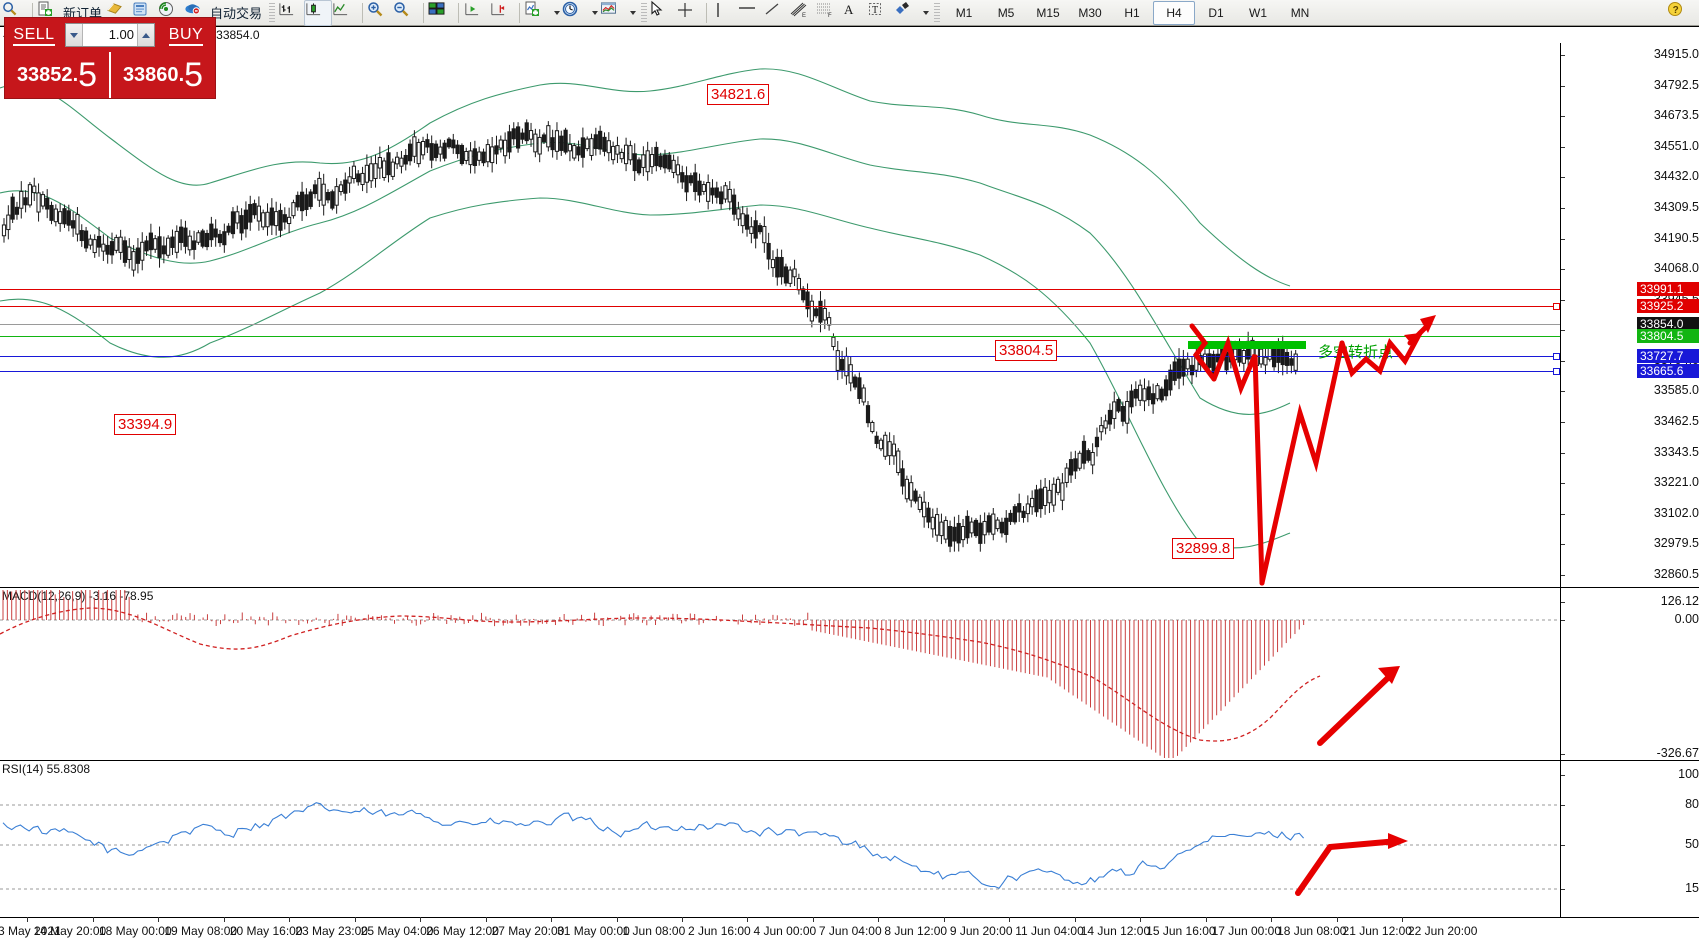 The image size is (1699, 944). What do you see at coordinates (1300, 12) in the screenshot?
I see `timeframe-mn: MN` at bounding box center [1300, 12].